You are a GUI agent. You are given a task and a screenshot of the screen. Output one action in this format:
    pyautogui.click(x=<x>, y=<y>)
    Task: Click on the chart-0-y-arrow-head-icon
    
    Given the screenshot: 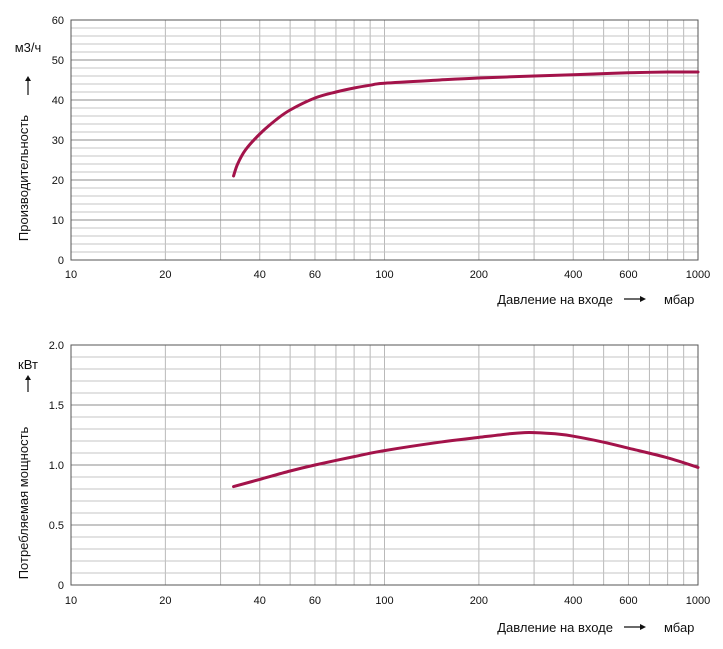 What is the action you would take?
    pyautogui.click(x=28, y=78)
    